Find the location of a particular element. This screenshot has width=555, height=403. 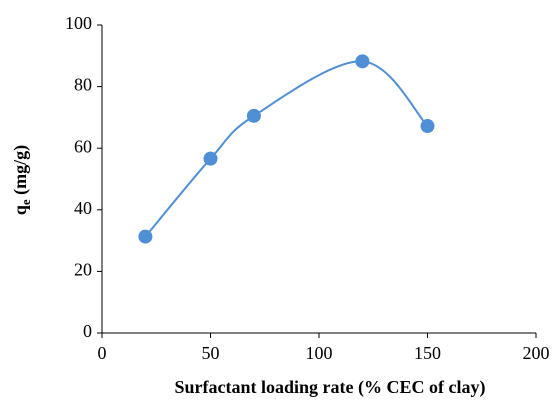

x-tick-label: 0 is located at coordinates (102, 353).